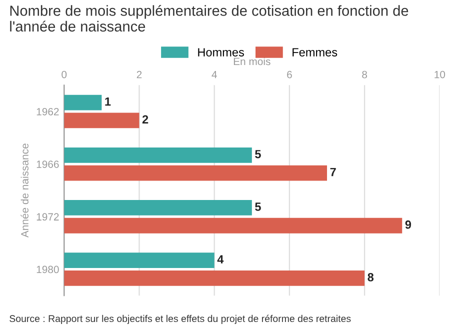 The width and height of the screenshot is (458, 334). Describe the element at coordinates (108, 101) in the screenshot. I see `data-label: 1` at that location.